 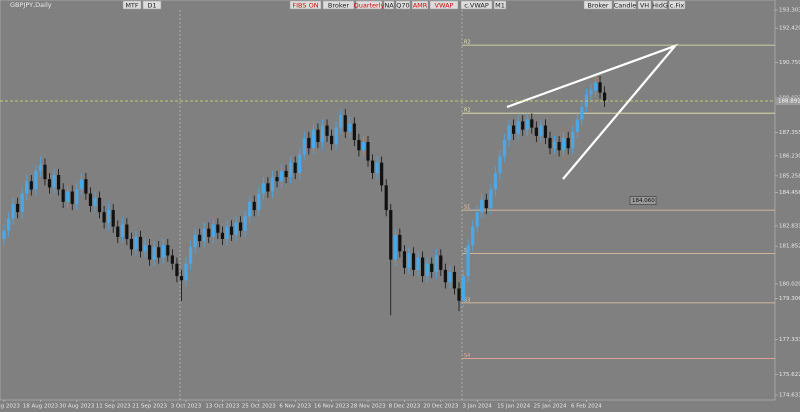 What do you see at coordinates (789, 11) in the screenshot?
I see `y-tick-label: 193.303` at bounding box center [789, 11].